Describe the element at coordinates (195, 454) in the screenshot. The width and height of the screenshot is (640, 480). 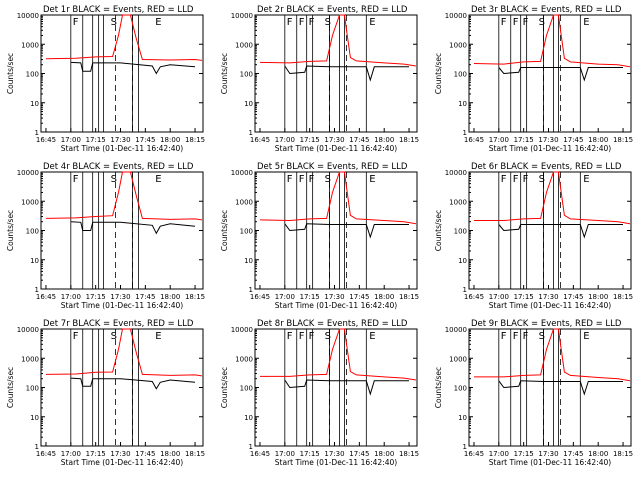
I see `x-tick-label: 18:15` at that location.